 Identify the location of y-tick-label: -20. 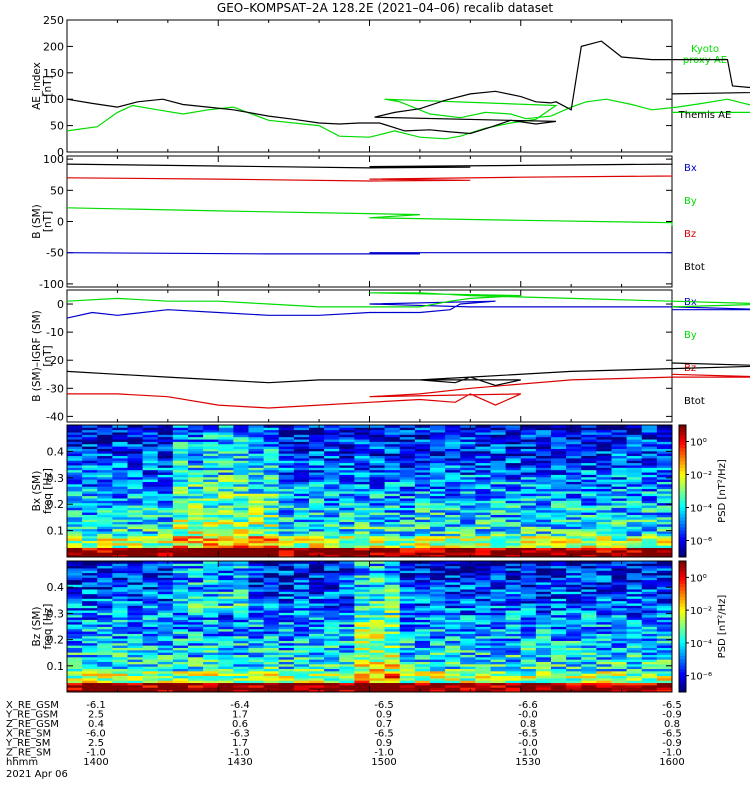
(55, 360).